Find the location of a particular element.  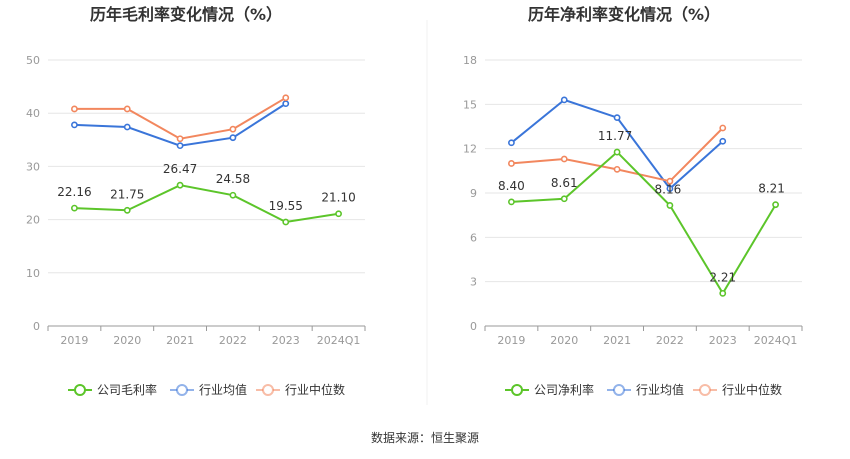

data-label: 26.47 is located at coordinates (180, 169).